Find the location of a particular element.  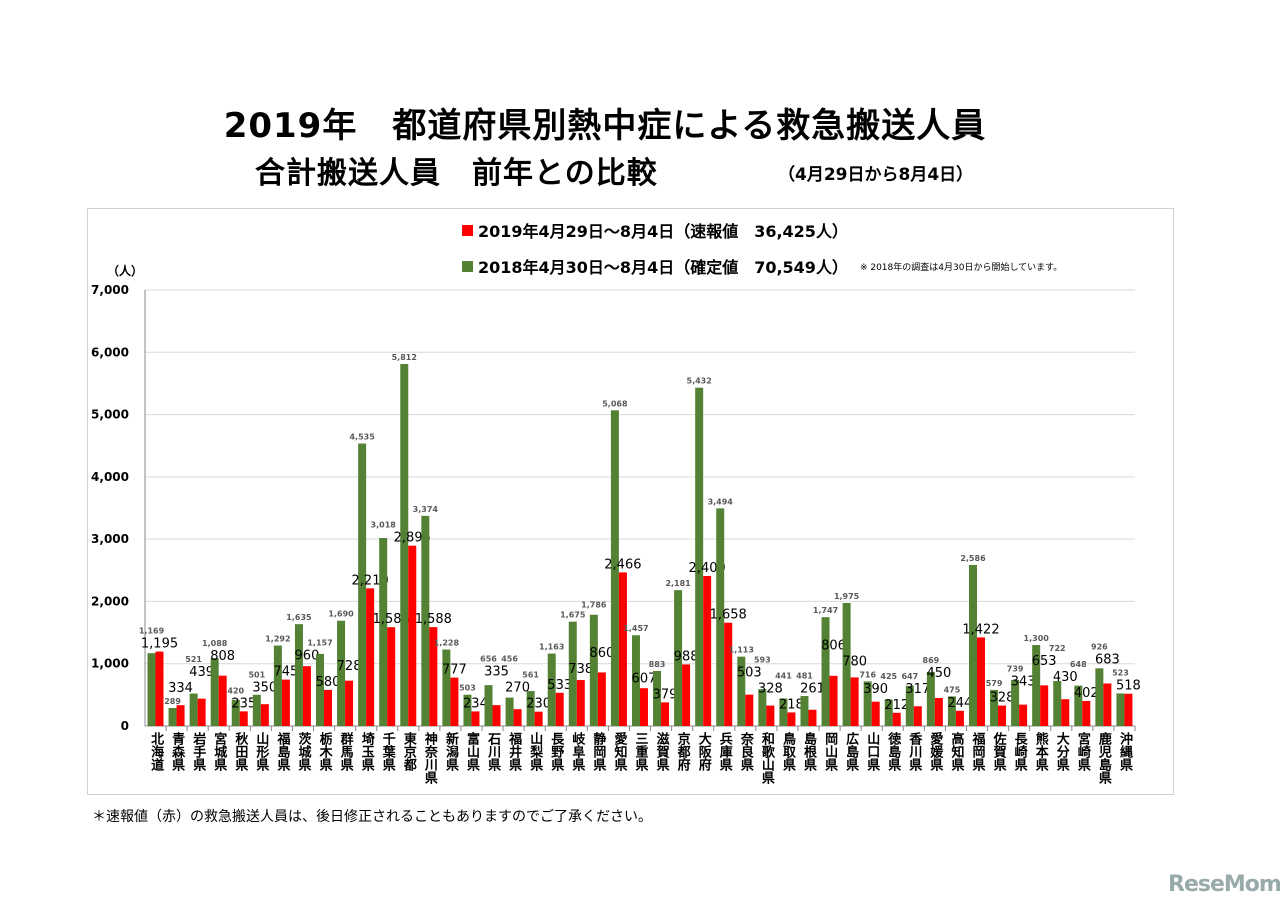

bar-2018-徳島県 is located at coordinates (888, 712).